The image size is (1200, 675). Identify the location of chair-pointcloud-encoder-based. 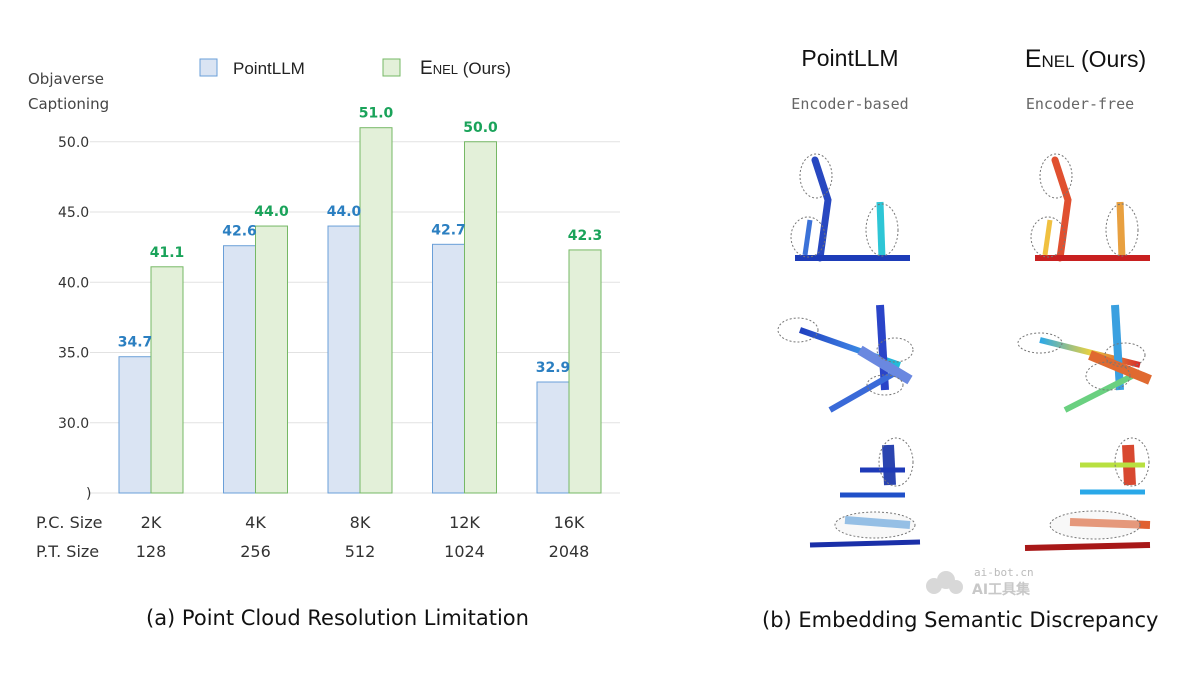
(850, 207).